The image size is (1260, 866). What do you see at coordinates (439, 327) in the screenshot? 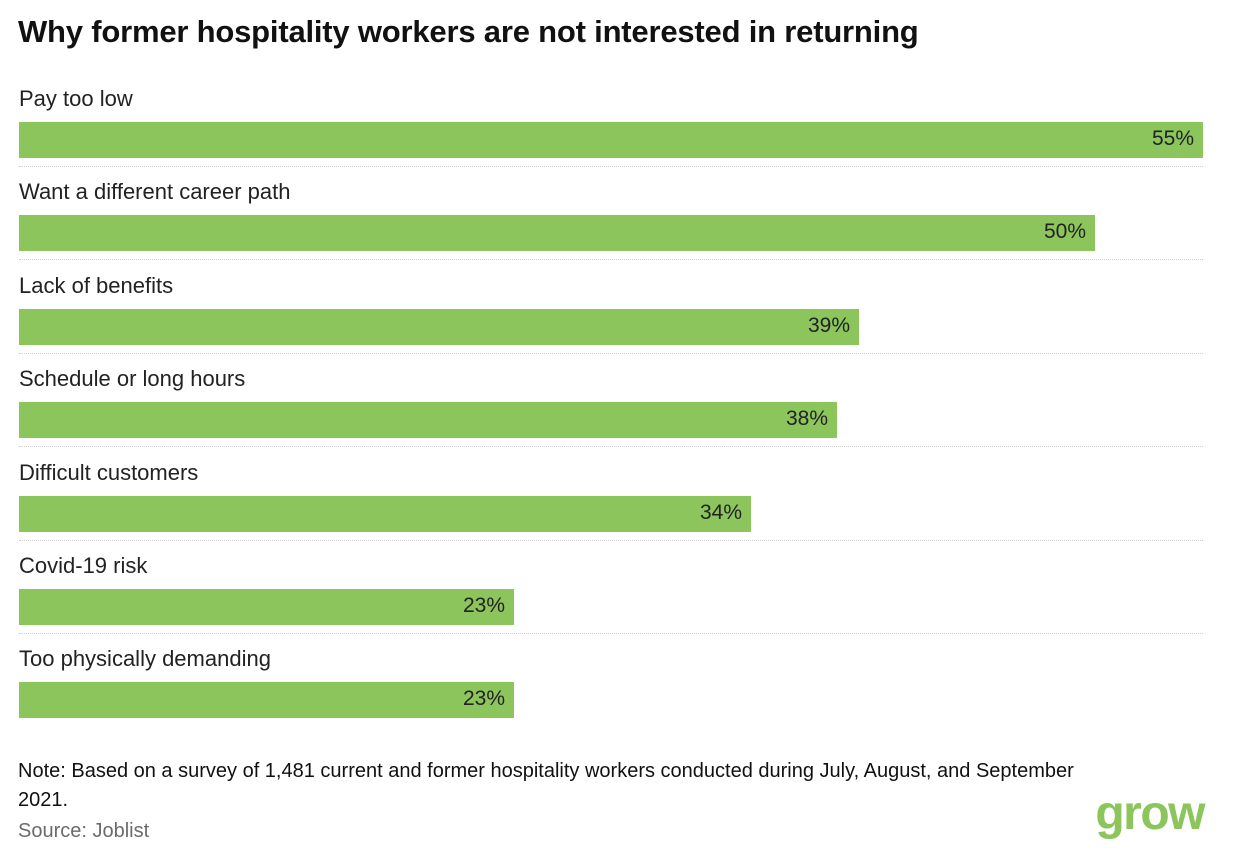
I see `bar: 39%` at bounding box center [439, 327].